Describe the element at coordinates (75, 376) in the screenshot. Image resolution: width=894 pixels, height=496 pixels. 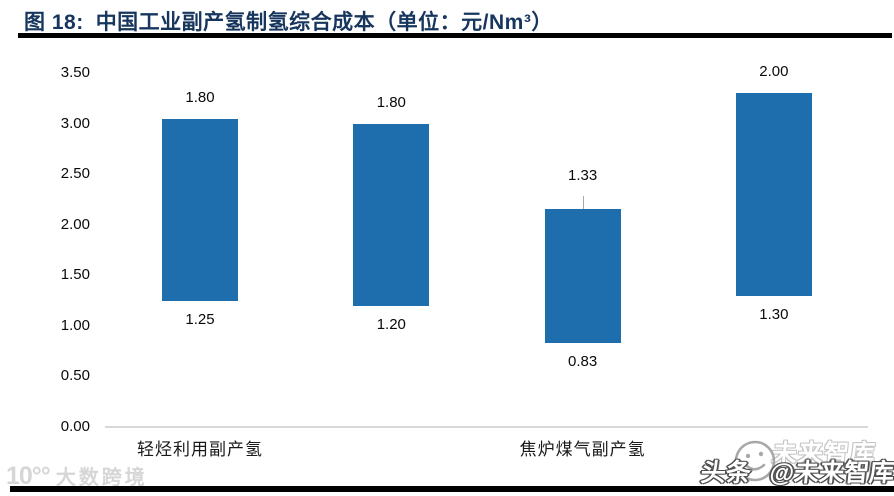
I see `y-axis-tick-label: 0.50` at that location.